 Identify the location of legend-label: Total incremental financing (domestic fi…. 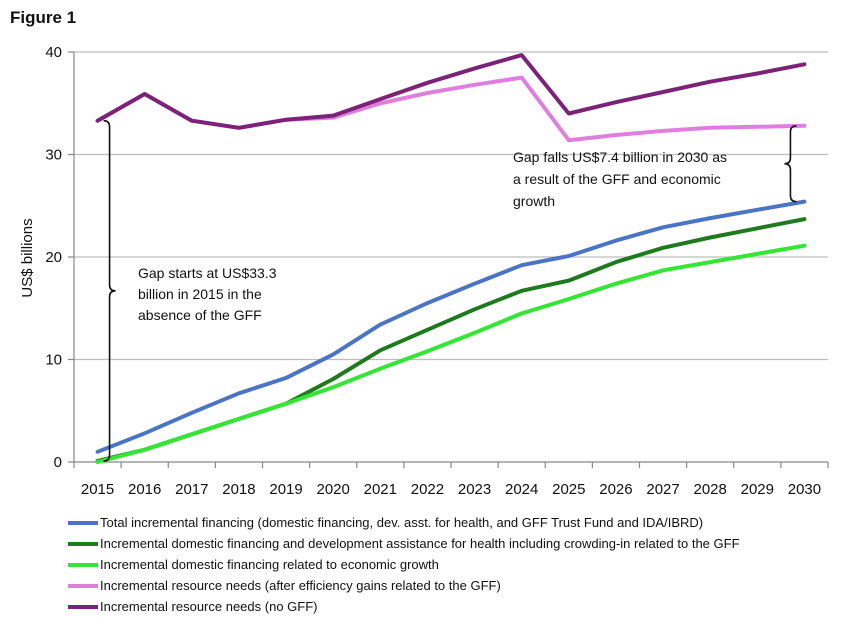
(402, 522).